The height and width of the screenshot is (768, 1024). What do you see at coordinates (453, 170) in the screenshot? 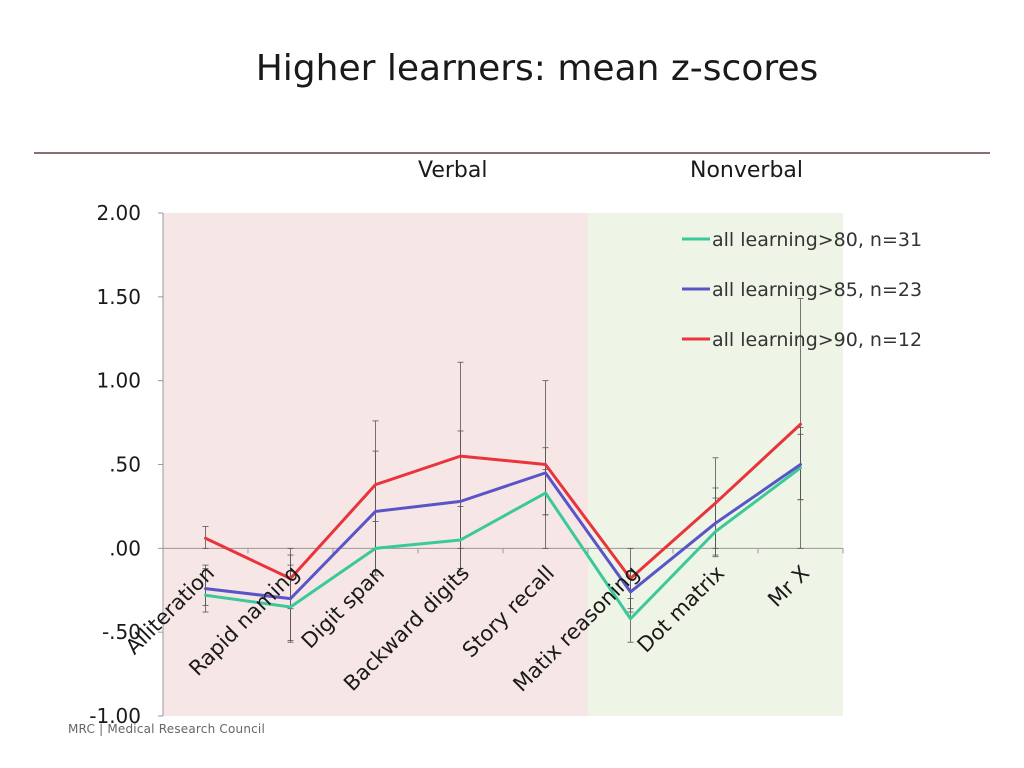
I see `verbal-group-label: Verbal` at bounding box center [453, 170].